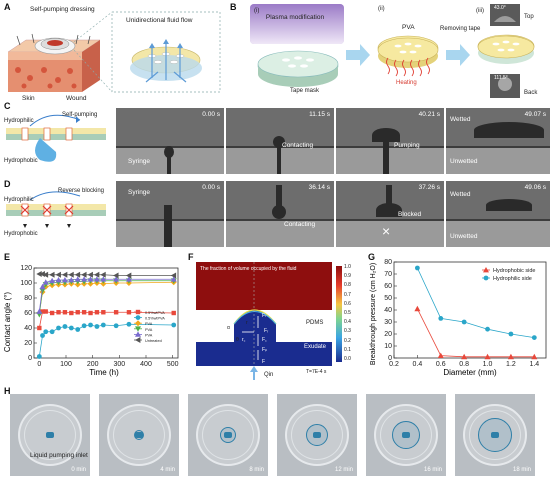 The height and width of the screenshot is (497, 550). What do you see at coordinates (228, 435) in the screenshot?
I see `petri-dish-photo: 8 min` at bounding box center [228, 435].